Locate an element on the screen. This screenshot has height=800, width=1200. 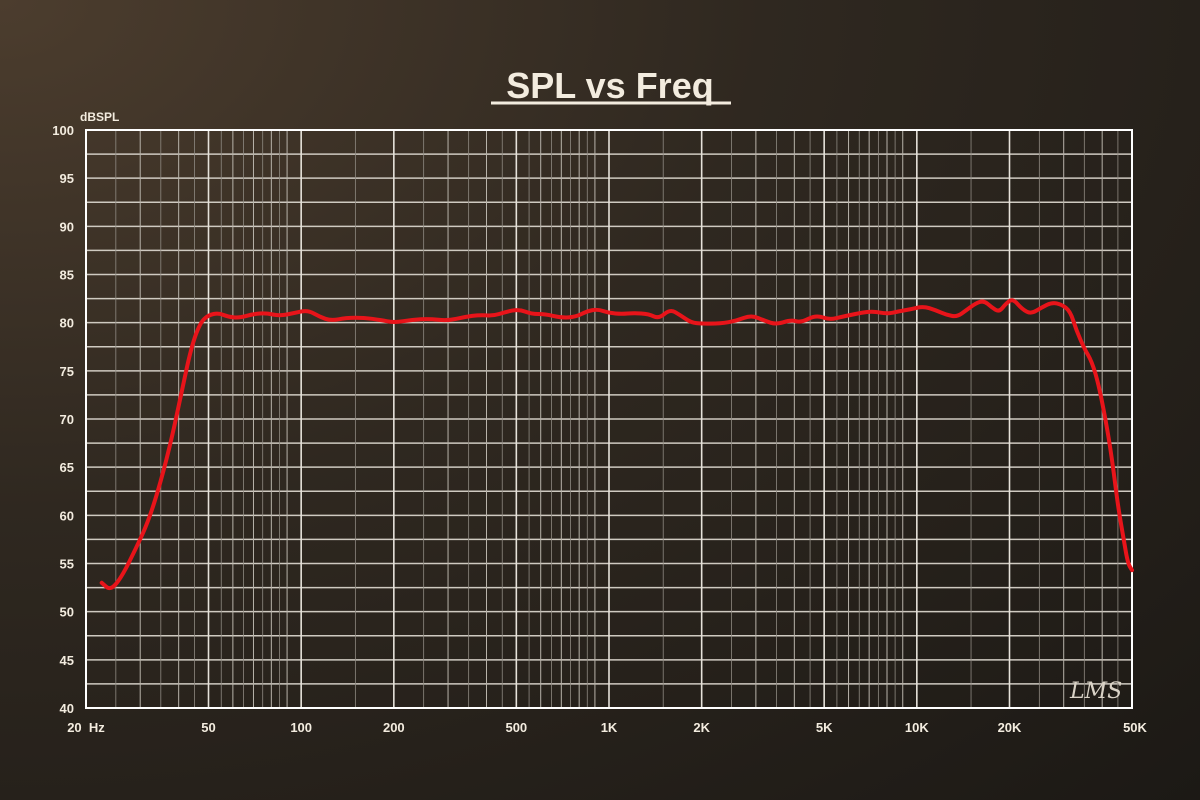
x-tick-label: 20 Hz is located at coordinates (86, 727).